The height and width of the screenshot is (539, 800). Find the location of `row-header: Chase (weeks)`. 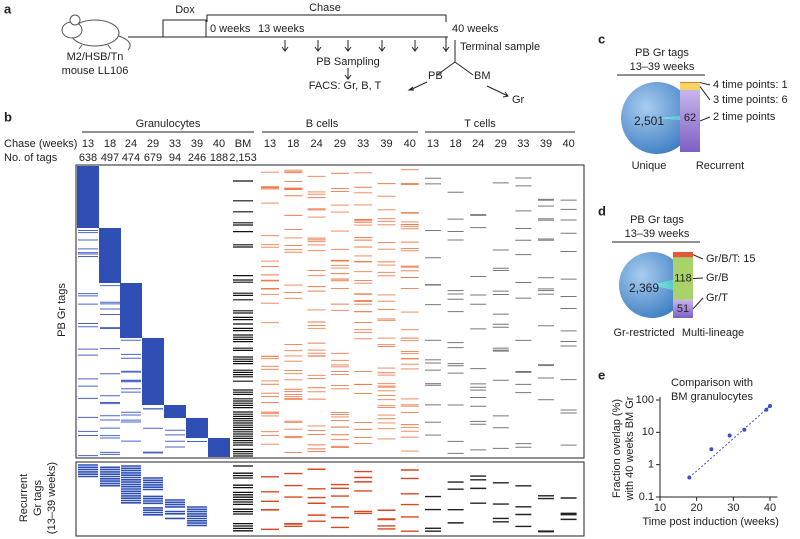

row-header: Chase (weeks) is located at coordinates (40, 144).